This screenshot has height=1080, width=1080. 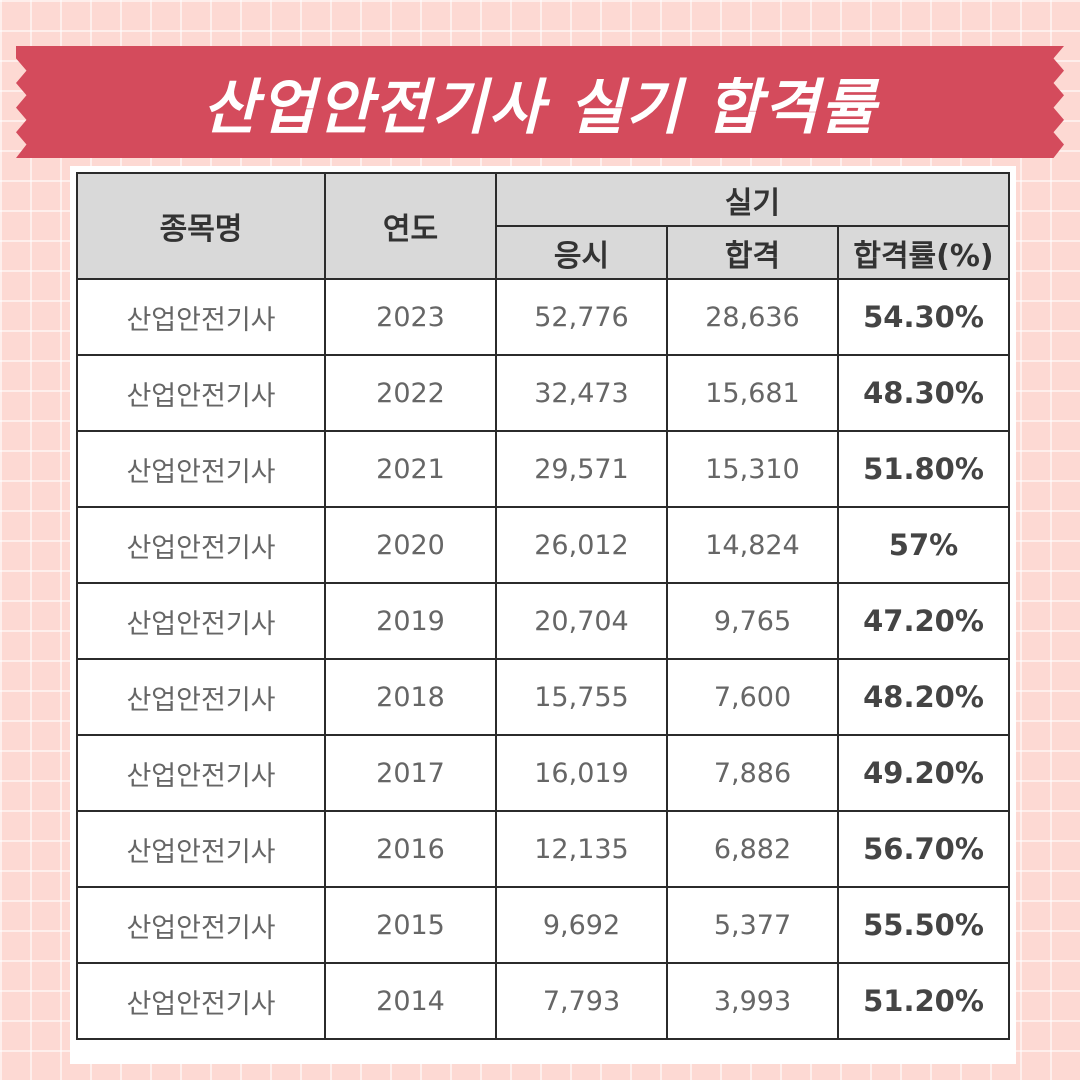 What do you see at coordinates (923, 925) in the screenshot?
I see `cell-rate: 55.50%` at bounding box center [923, 925].